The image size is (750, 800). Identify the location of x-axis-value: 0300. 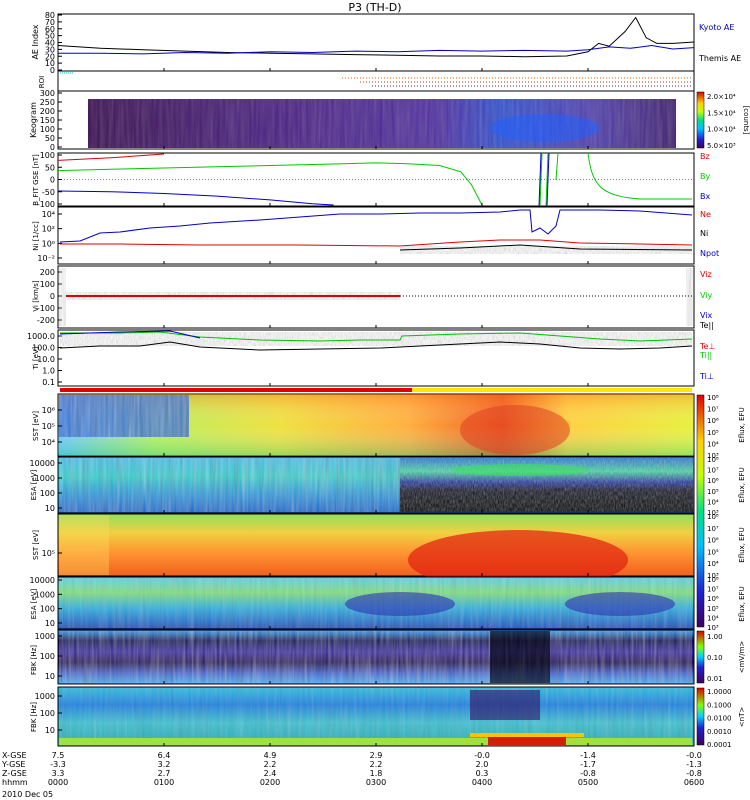
(376, 782).